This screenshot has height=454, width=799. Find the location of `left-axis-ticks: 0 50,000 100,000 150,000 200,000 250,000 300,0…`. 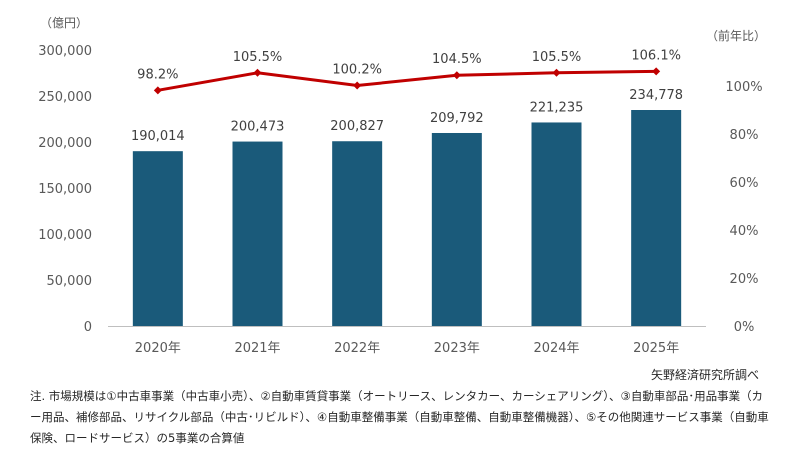

left-axis-ticks: 0 50,000 100,000 150,000 200,000 250,000 300,0… is located at coordinates (65, 189).